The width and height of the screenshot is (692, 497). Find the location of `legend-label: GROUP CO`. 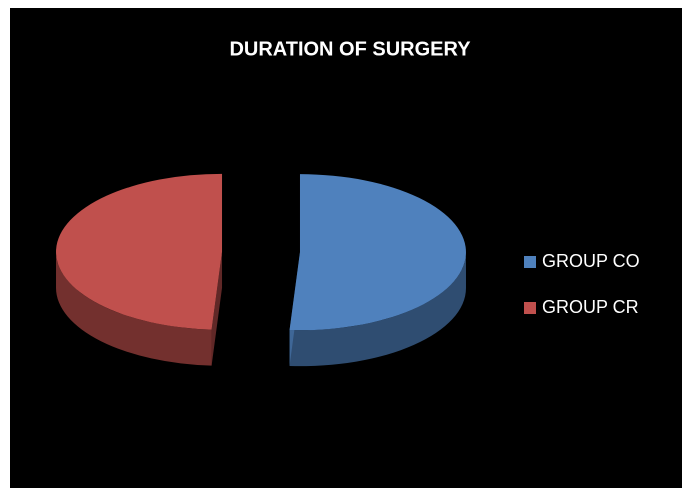

legend-label: GROUP CO is located at coordinates (591, 261).